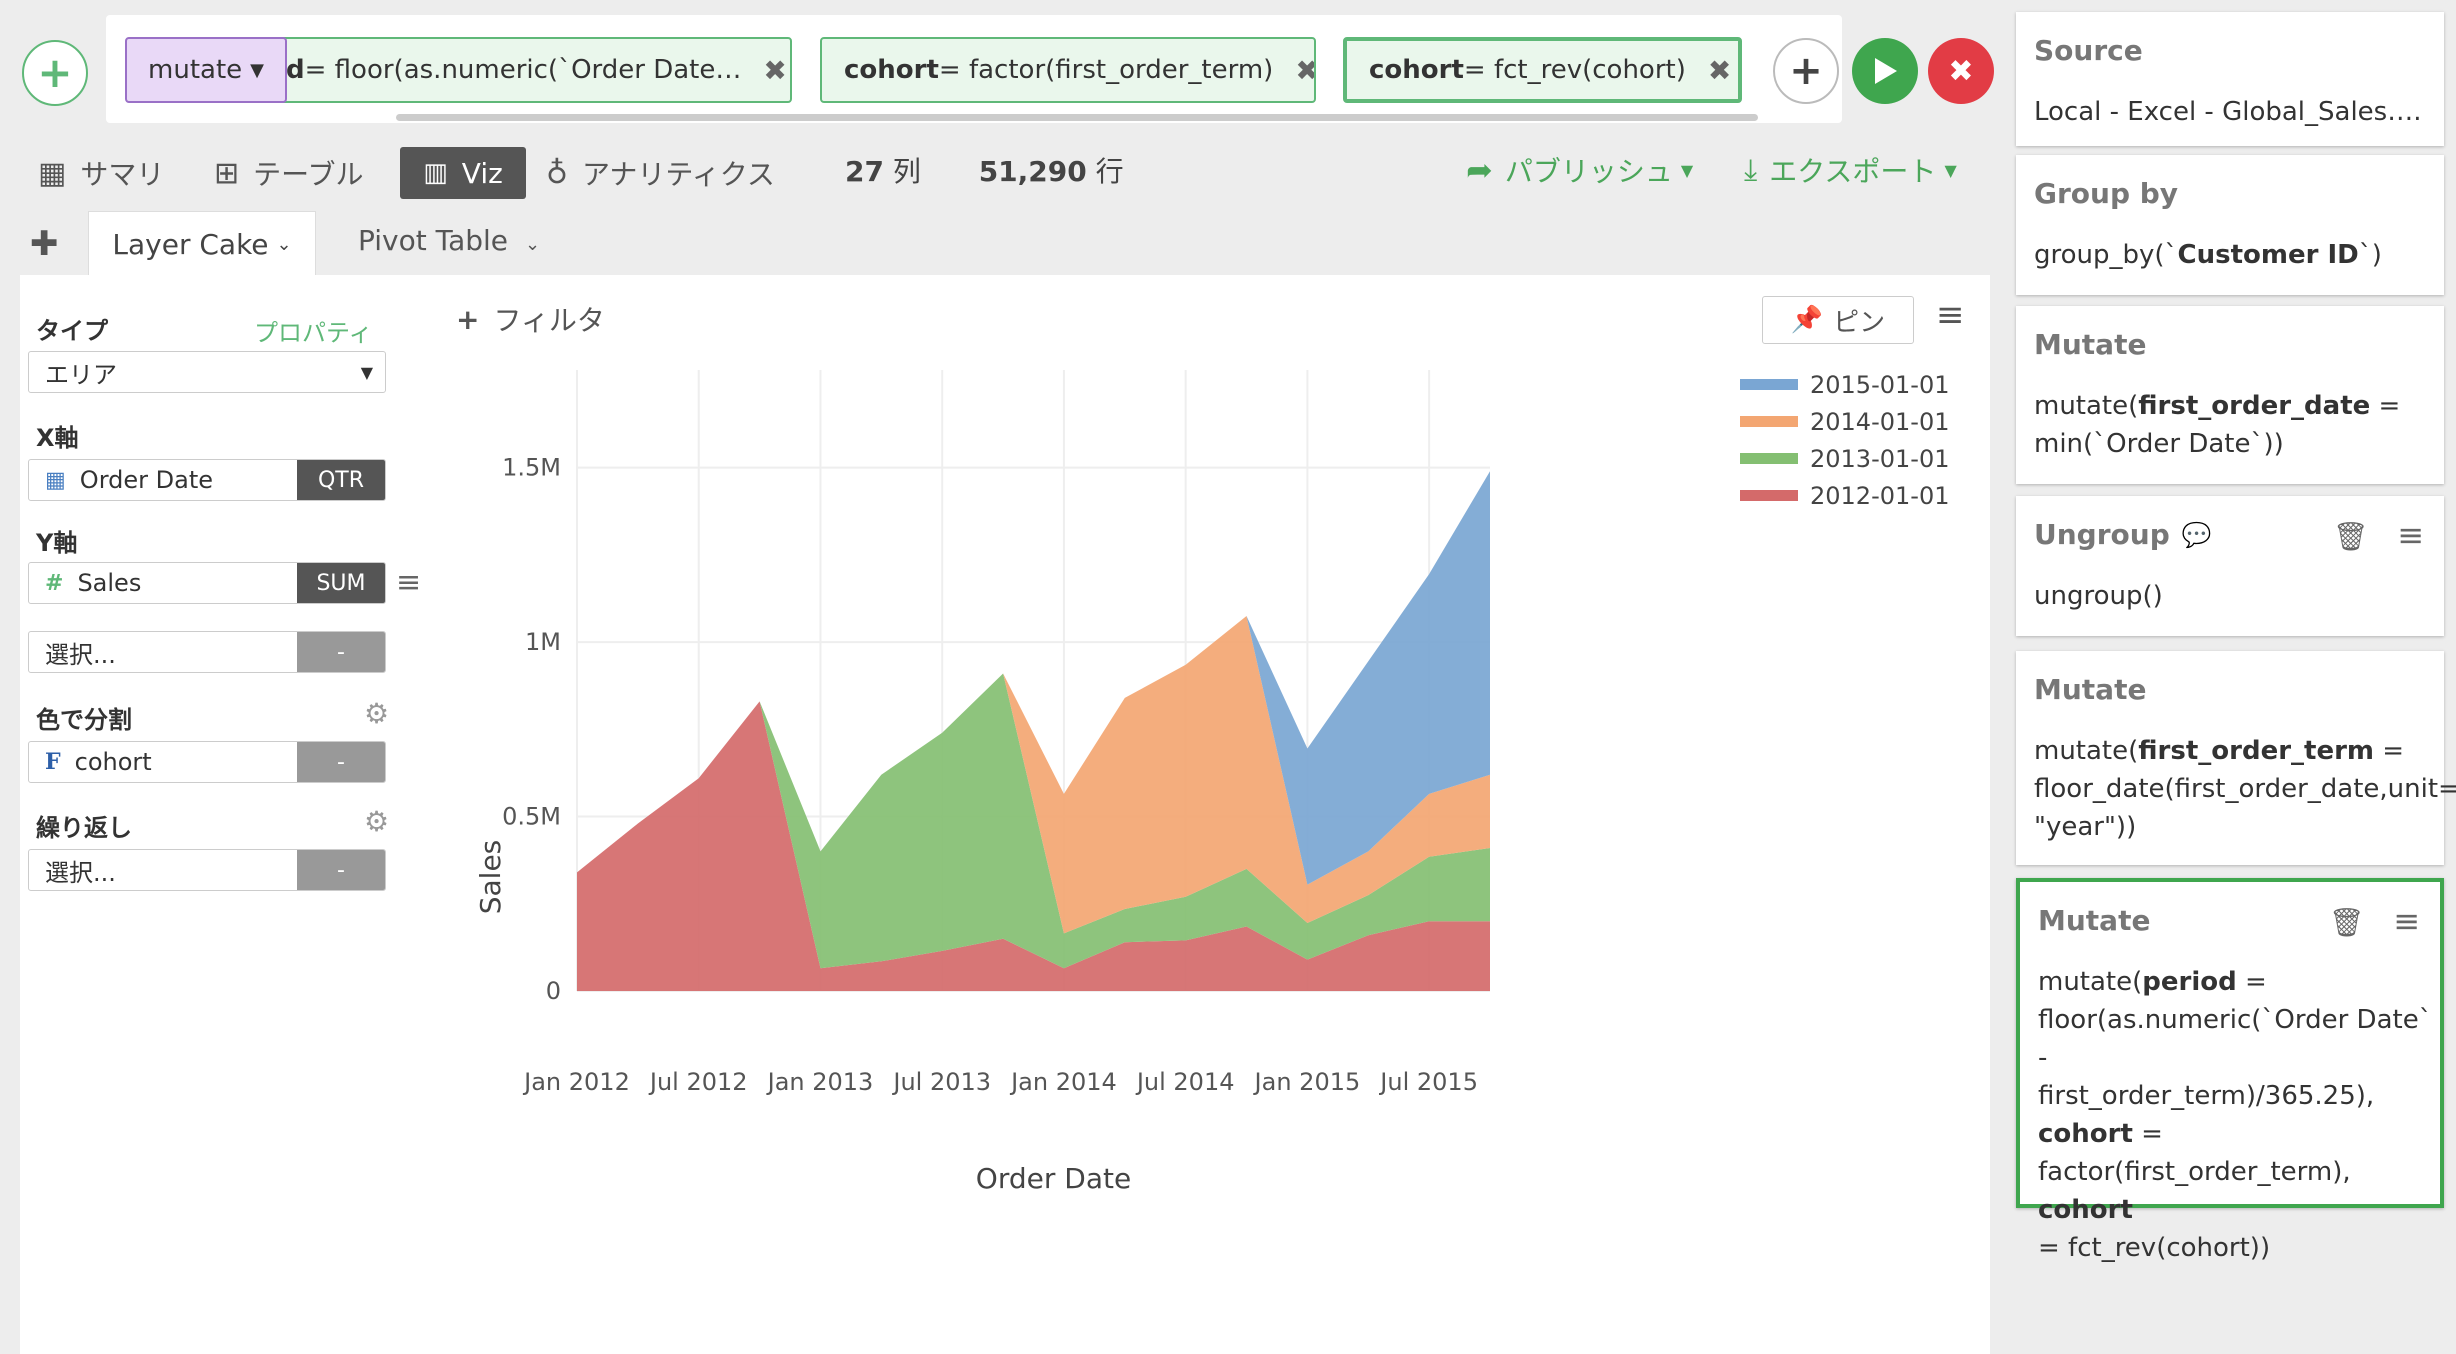  I want to click on type-select: エリア ▼, so click(207, 372).